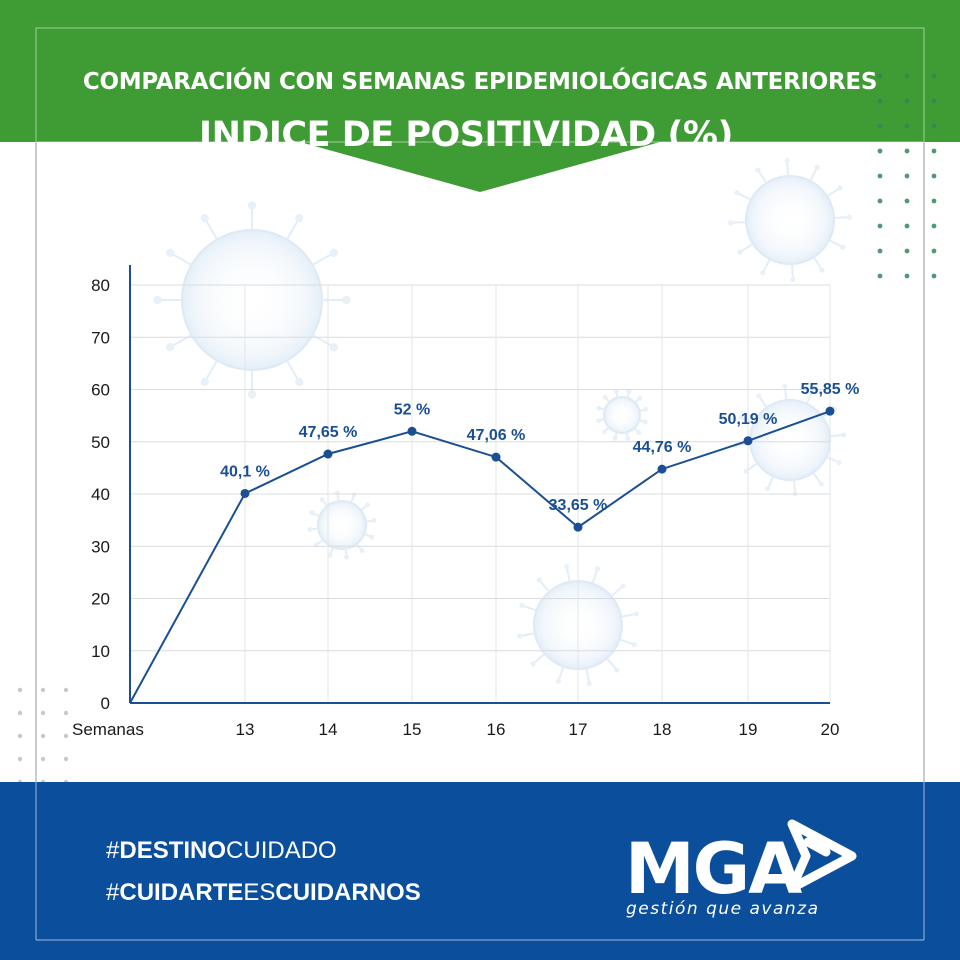  I want to click on x-tick-label: 17, so click(578, 729).